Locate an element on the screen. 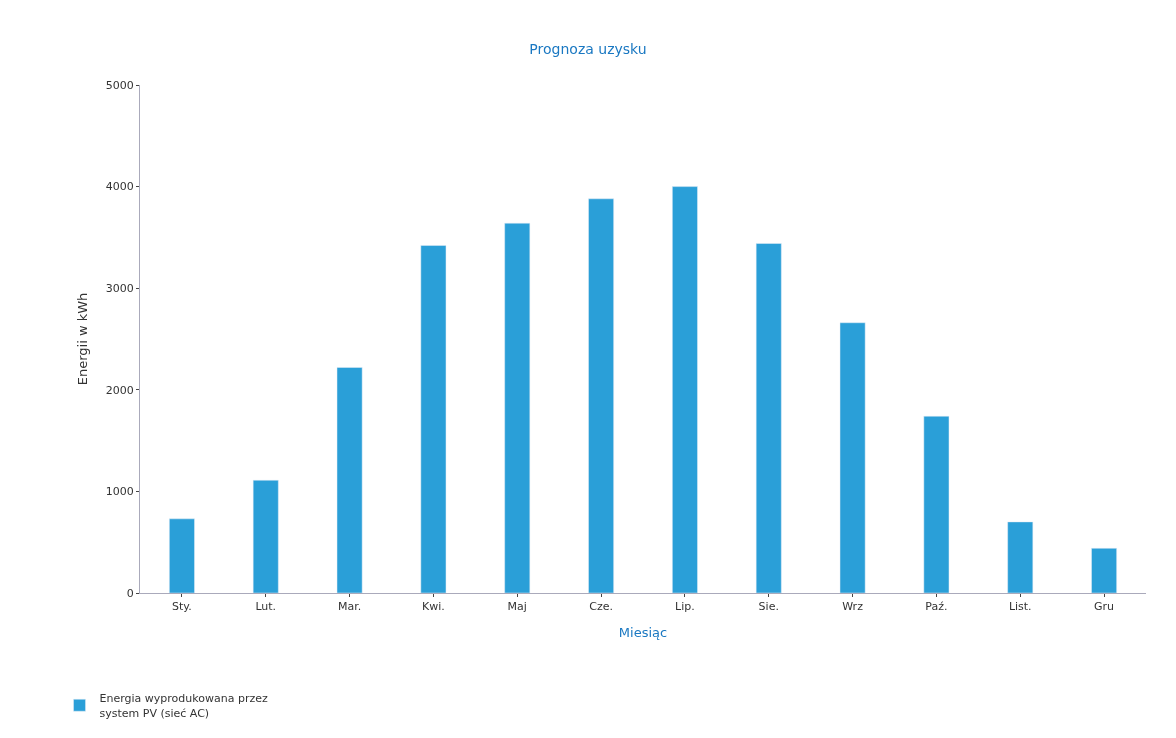 The height and width of the screenshot is (738, 1176). x-tick-label: Paź. is located at coordinates (936, 607).